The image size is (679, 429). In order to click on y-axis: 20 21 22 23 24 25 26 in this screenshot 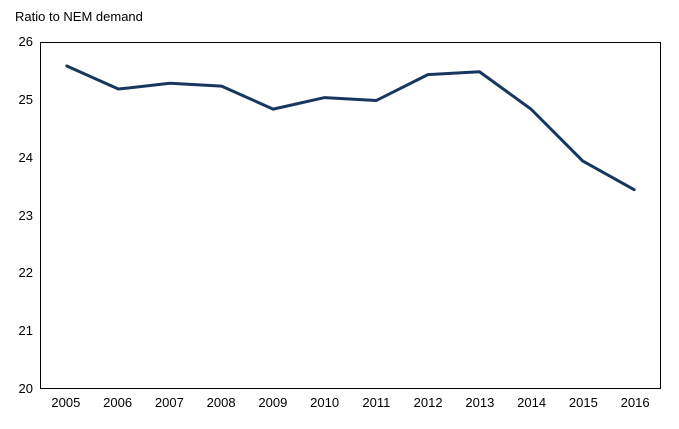, I will do `click(16, 215)`.